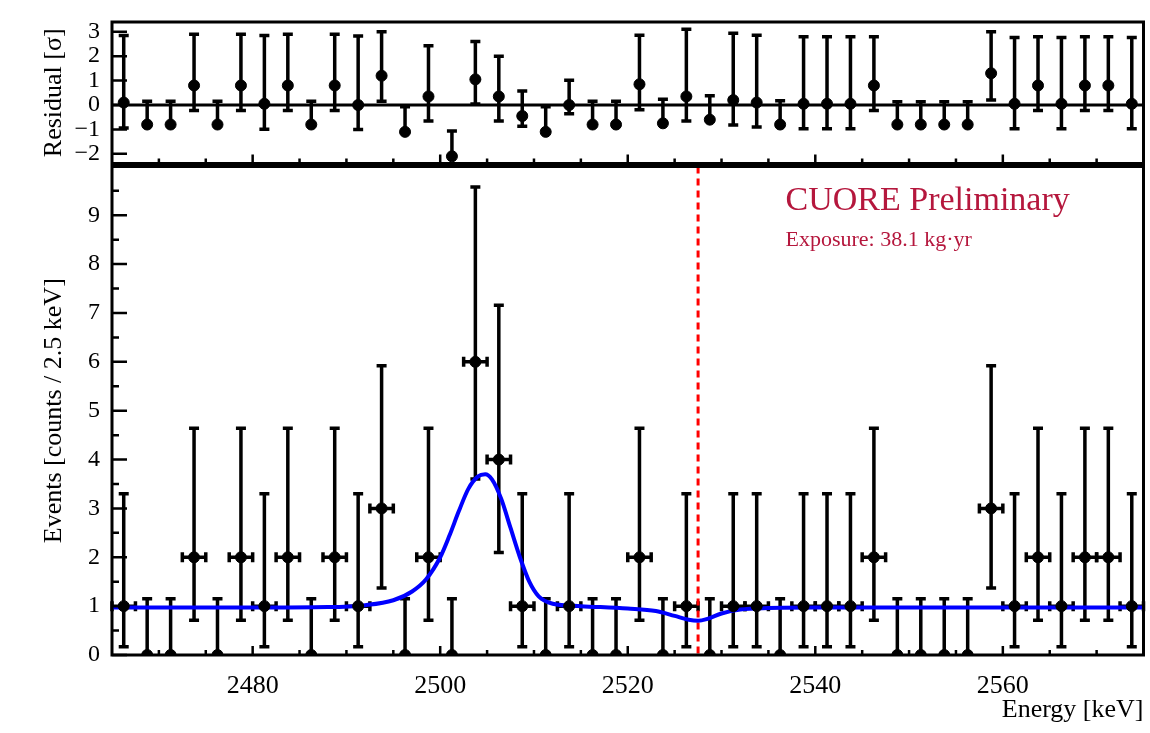 The height and width of the screenshot is (733, 1150). What do you see at coordinates (94, 311) in the screenshot?
I see `y-tick-label: 7` at bounding box center [94, 311].